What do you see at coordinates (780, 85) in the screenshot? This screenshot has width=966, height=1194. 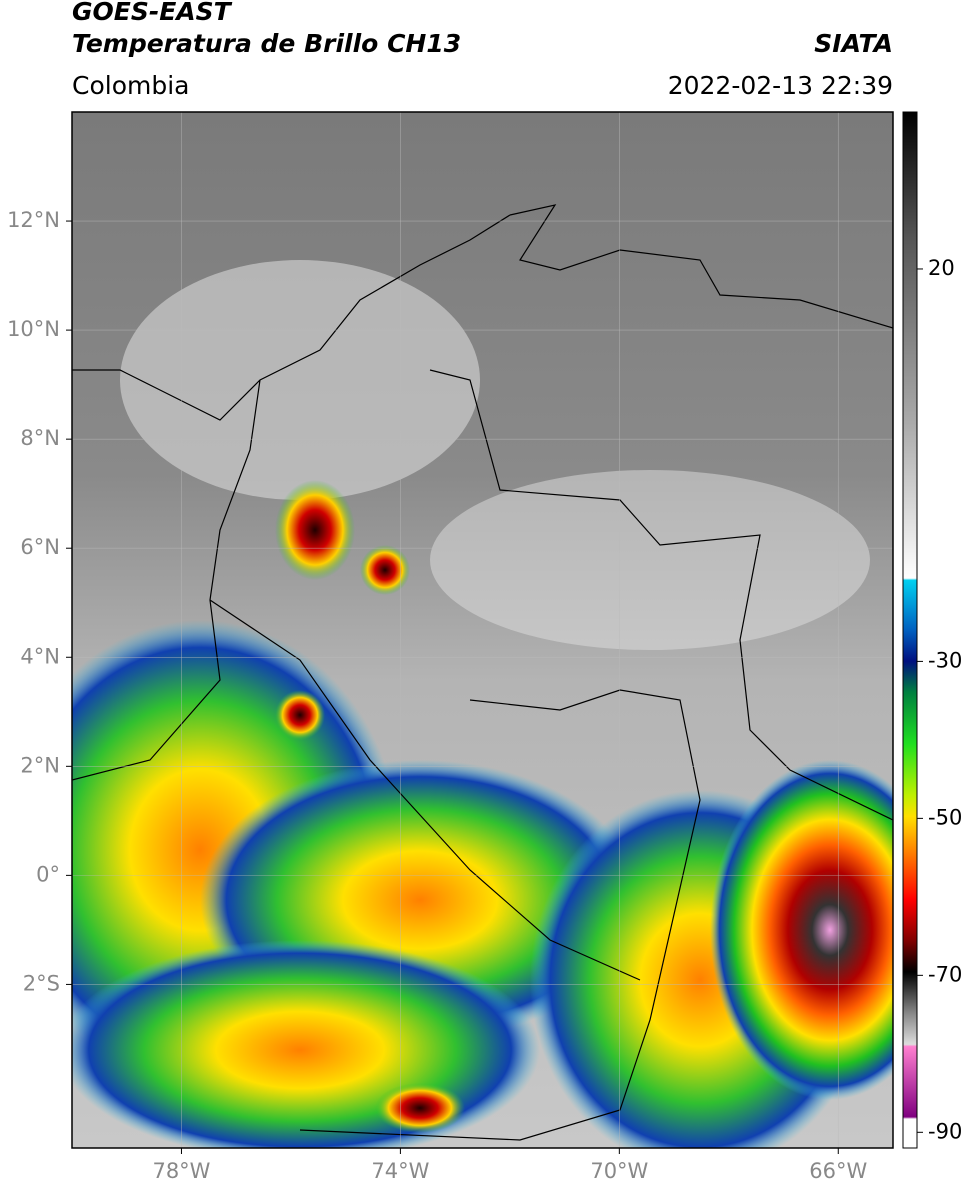 I see `datetime: 2022-02-13 22:39` at bounding box center [780, 85].